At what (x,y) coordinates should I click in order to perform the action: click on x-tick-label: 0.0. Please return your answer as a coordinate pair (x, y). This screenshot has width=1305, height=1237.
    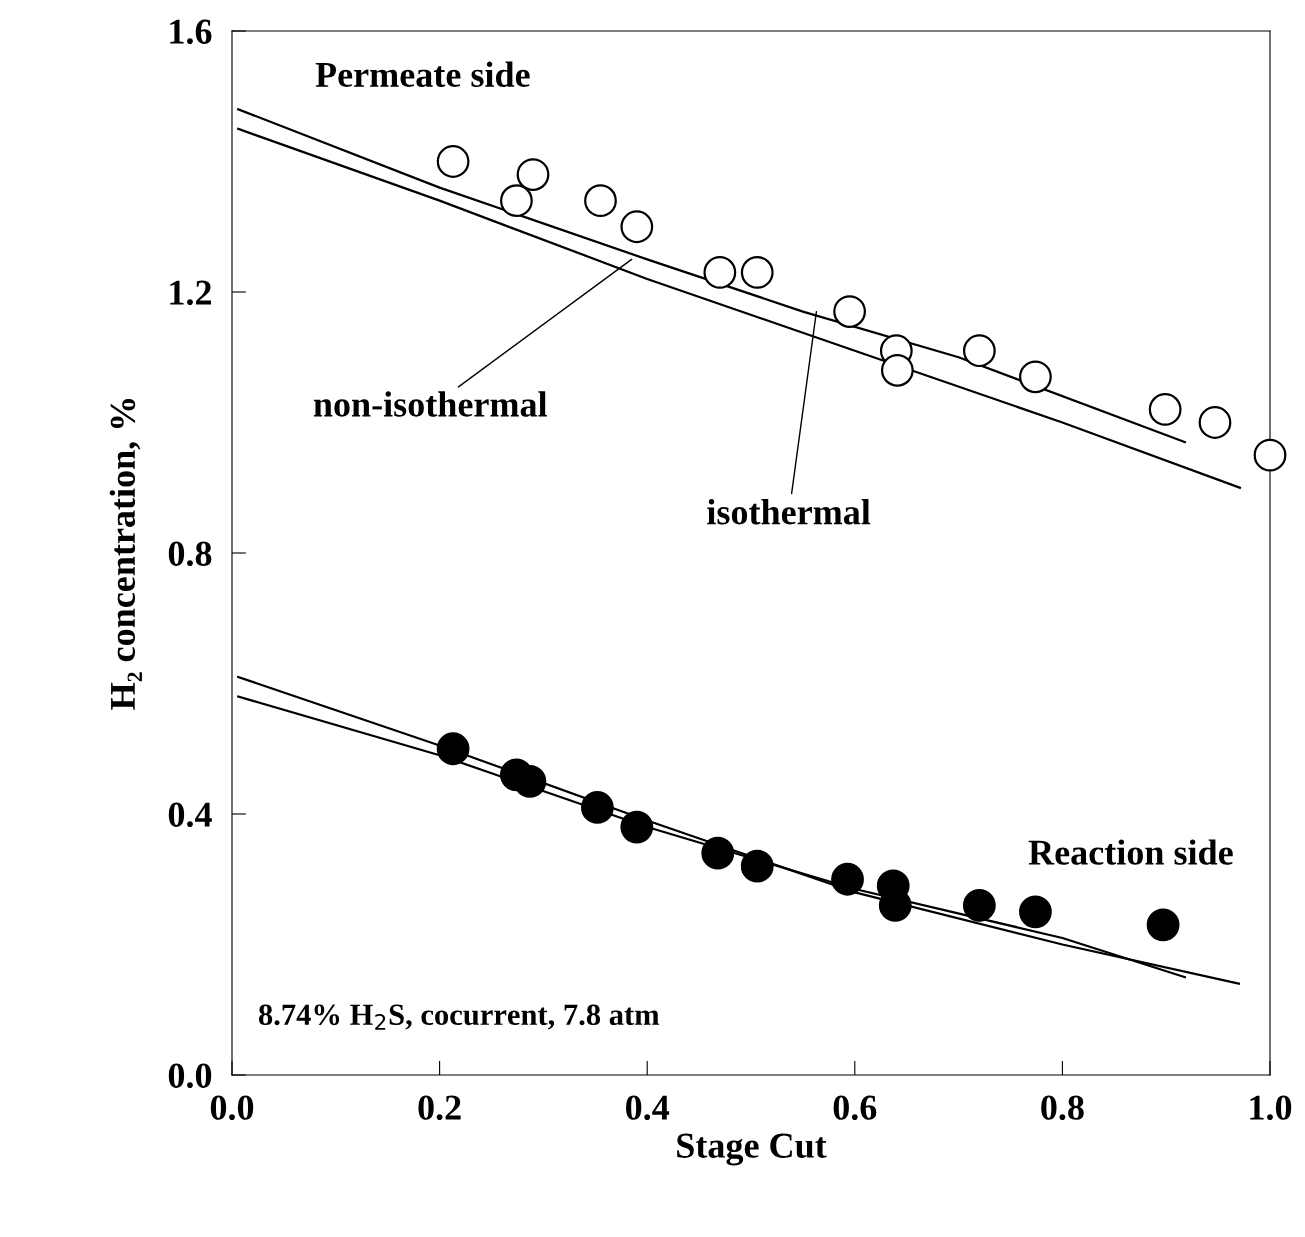
    Looking at the image, I should click on (232, 1108).